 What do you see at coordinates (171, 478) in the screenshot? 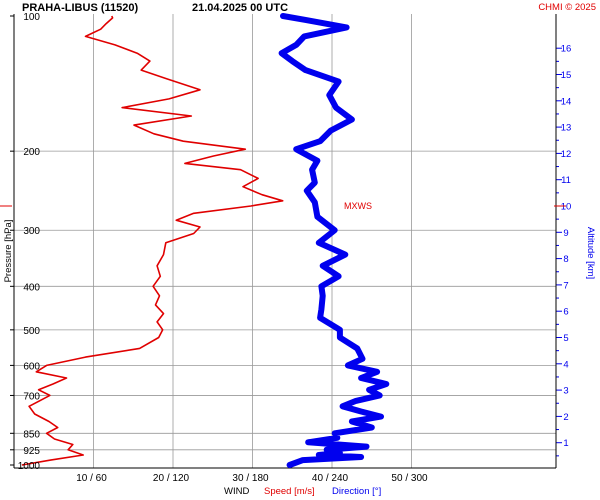
I see `wind-tick-label: 20 / 120` at bounding box center [171, 478].